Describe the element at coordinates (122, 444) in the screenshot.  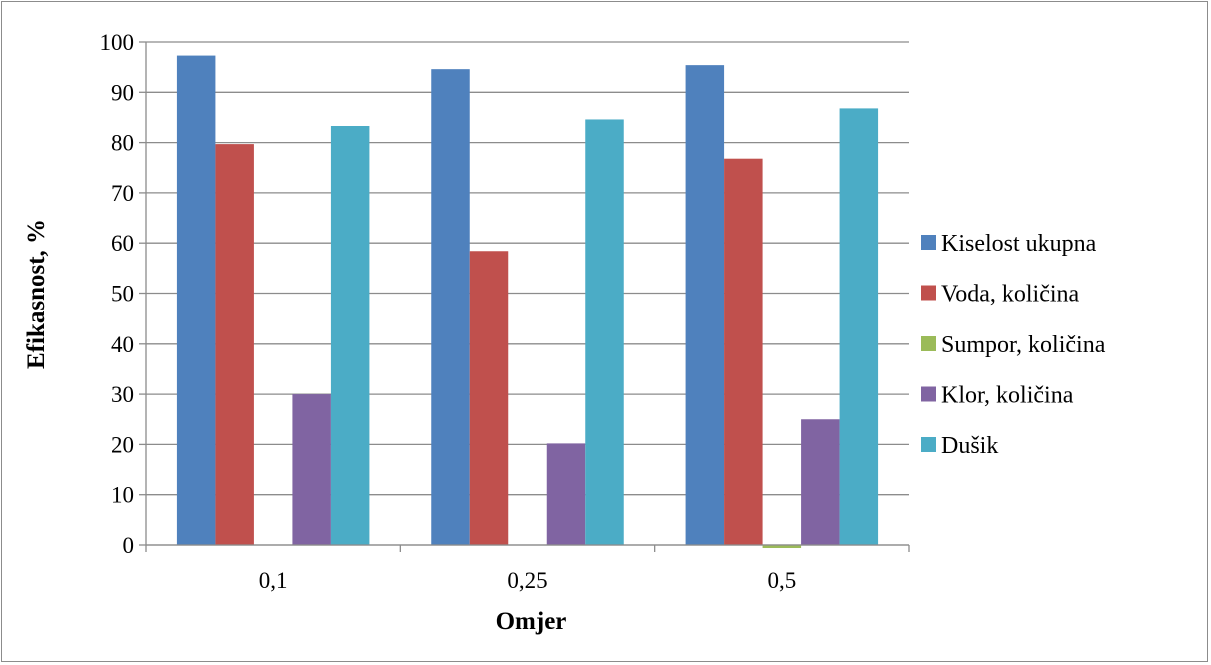
I see `y-tick-label: 20` at that location.